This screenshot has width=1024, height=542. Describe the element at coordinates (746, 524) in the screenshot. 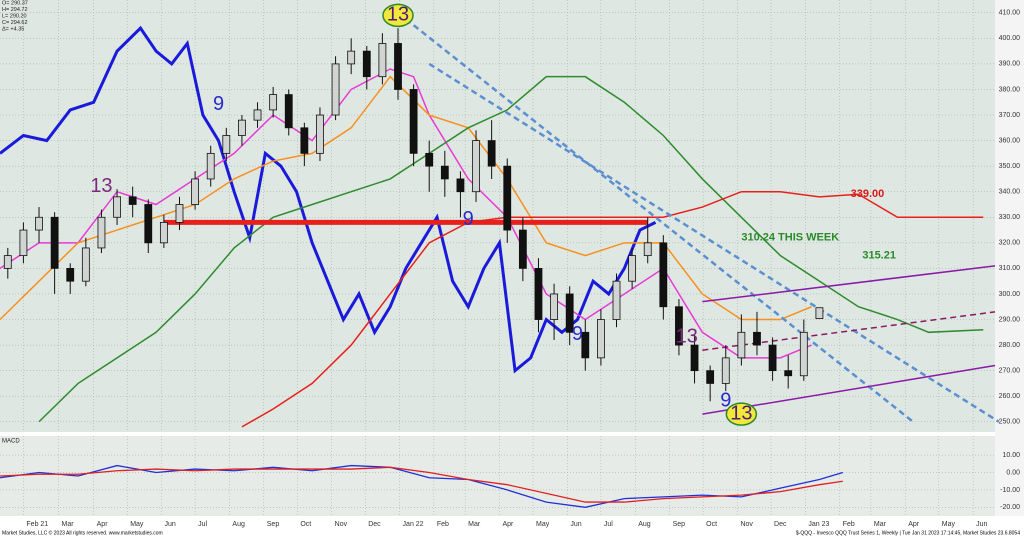

I see `x-tick-label: Nov` at that location.